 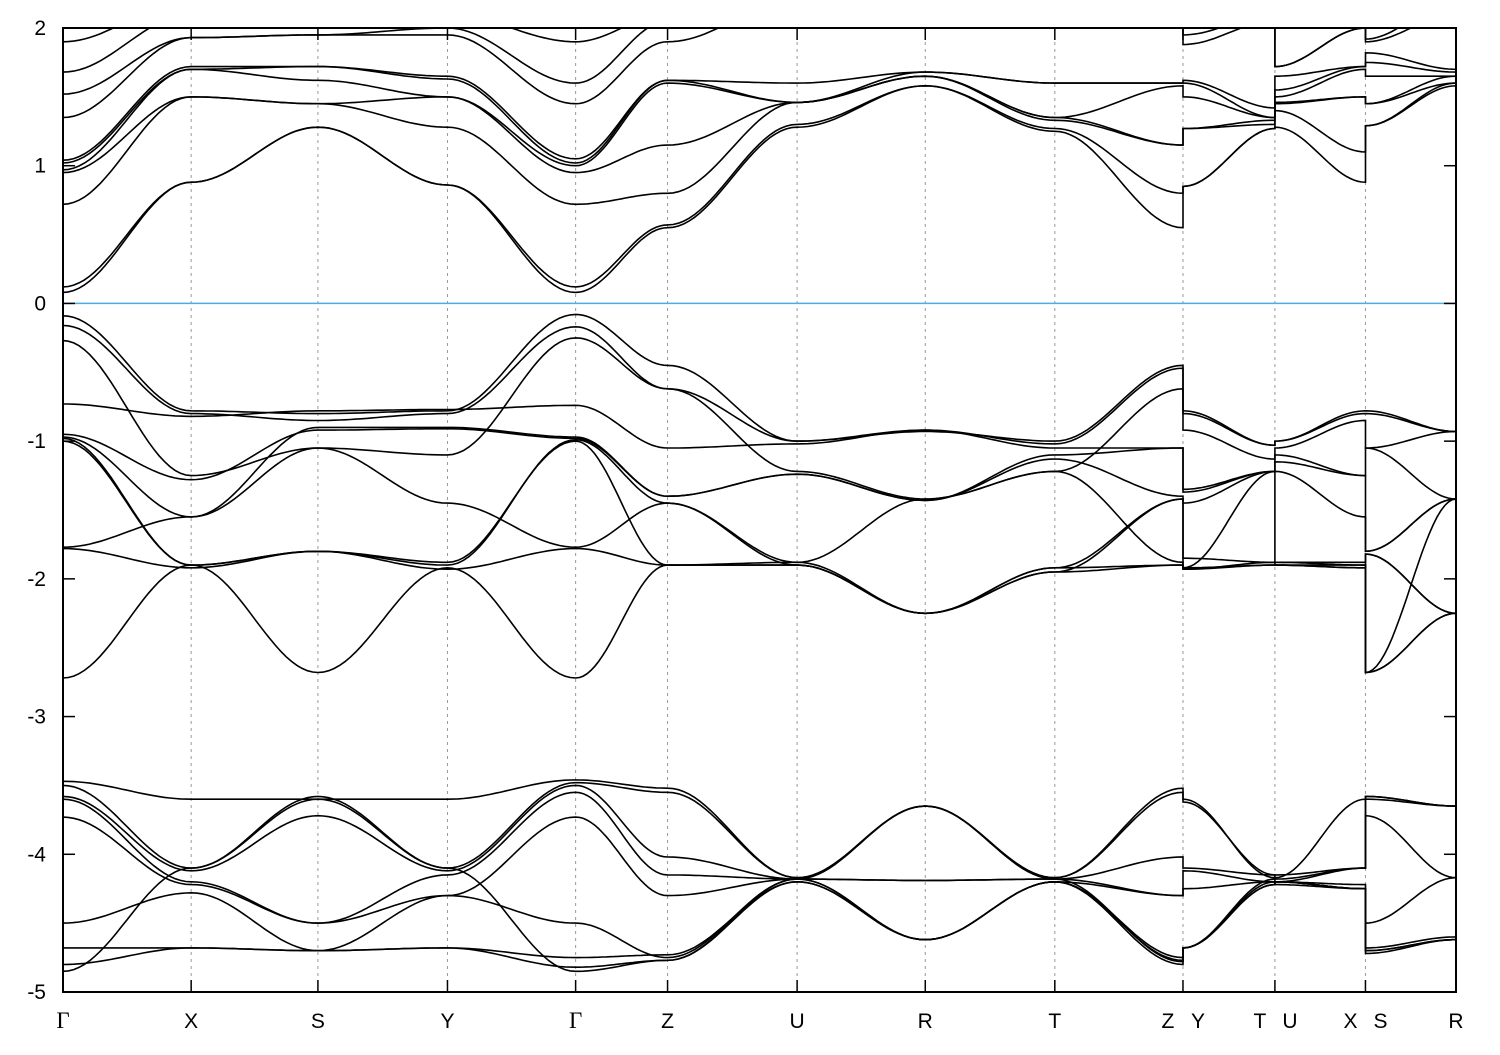 What do you see at coordinates (36, 441) in the screenshot?
I see `y-tick-label: -1` at bounding box center [36, 441].